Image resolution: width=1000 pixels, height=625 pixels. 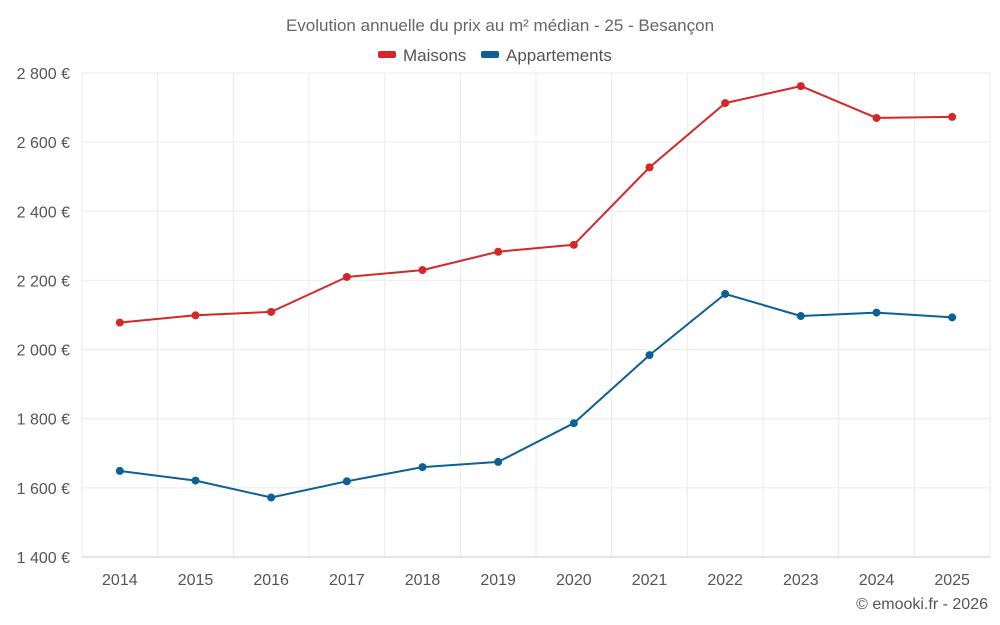 I want to click on x-tick-label: 2015, so click(x=196, y=580).